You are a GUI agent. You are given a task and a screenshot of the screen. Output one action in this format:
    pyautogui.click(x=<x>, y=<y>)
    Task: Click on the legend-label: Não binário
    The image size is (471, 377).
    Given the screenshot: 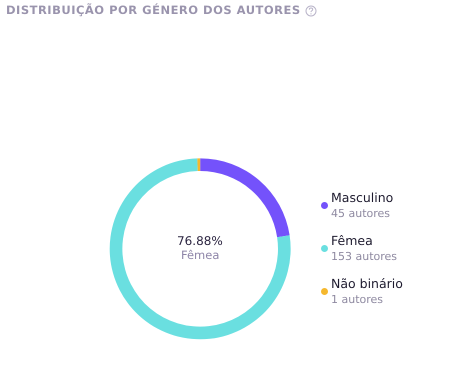 What is the action you would take?
    pyautogui.click(x=367, y=283)
    